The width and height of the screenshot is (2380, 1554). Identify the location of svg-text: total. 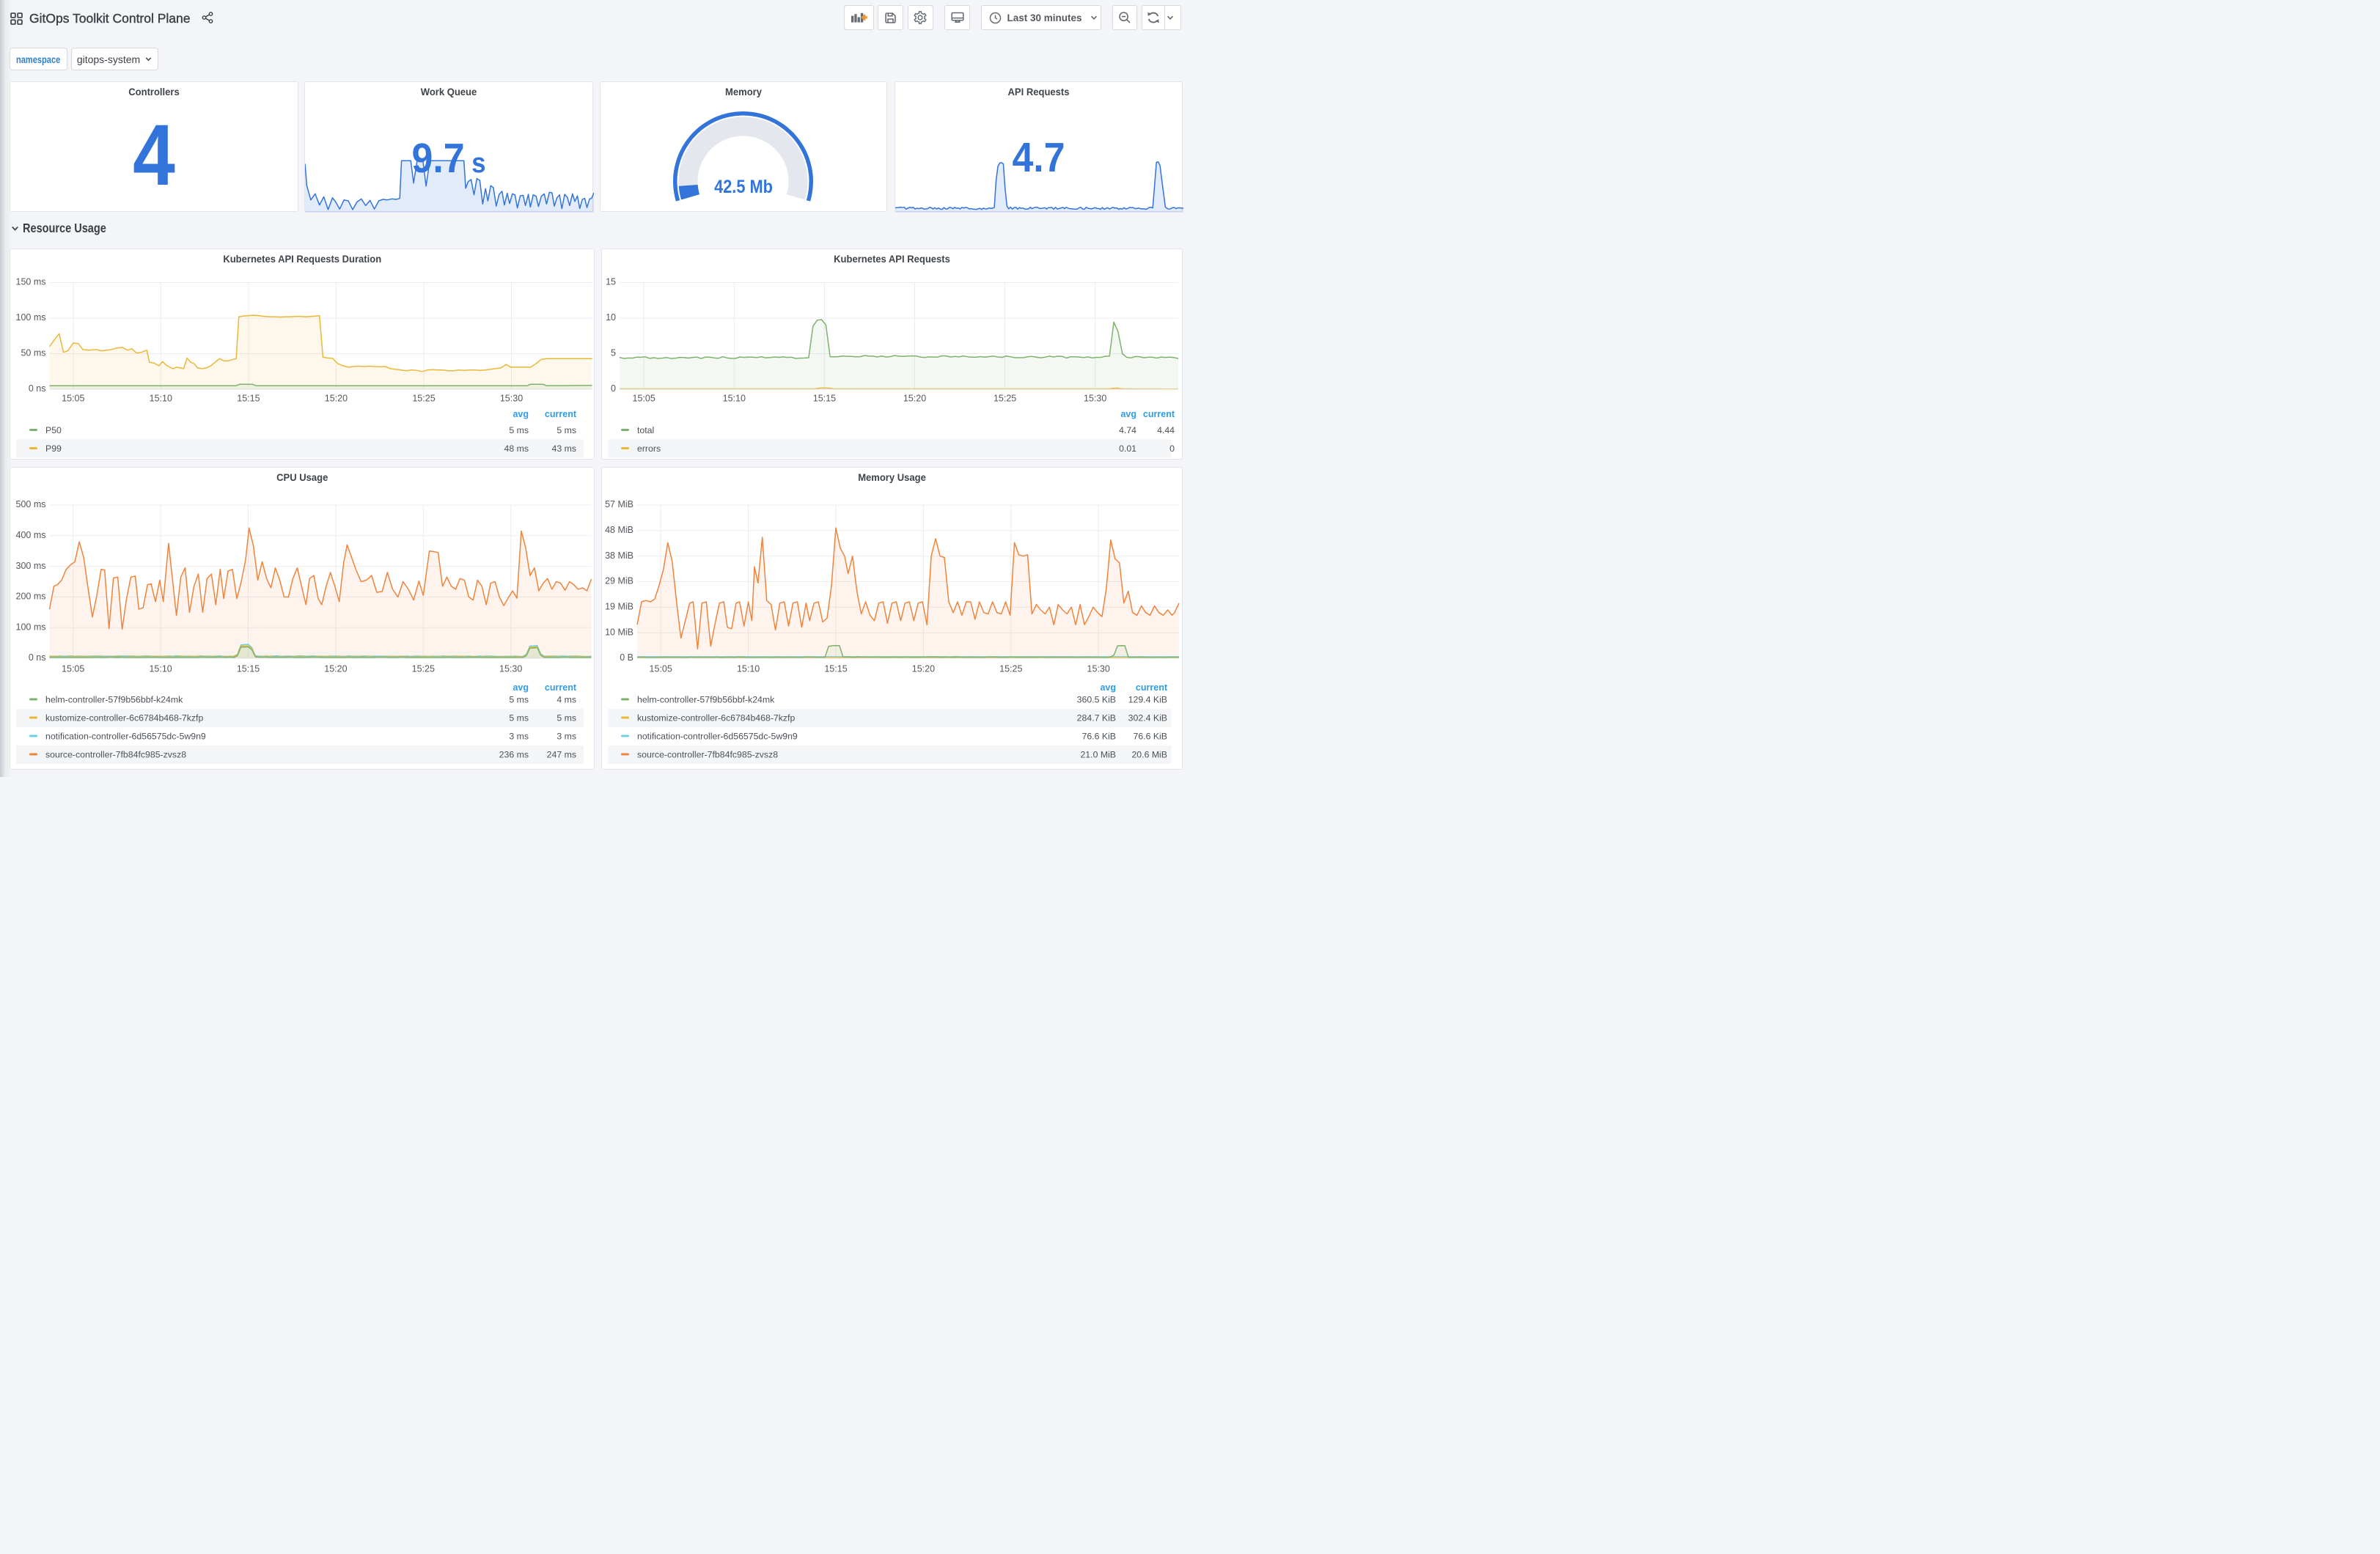
(645, 430).